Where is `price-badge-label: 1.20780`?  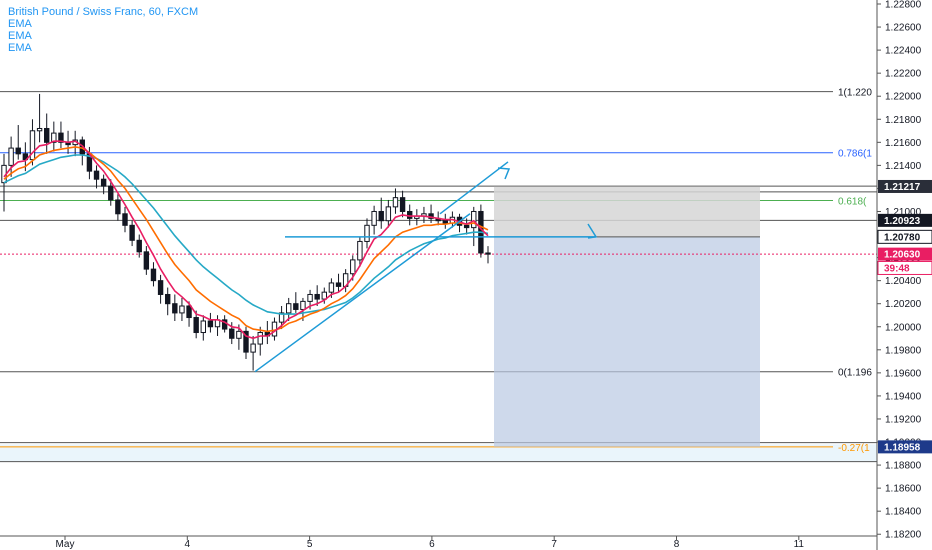
price-badge-label: 1.20780 is located at coordinates (902, 237).